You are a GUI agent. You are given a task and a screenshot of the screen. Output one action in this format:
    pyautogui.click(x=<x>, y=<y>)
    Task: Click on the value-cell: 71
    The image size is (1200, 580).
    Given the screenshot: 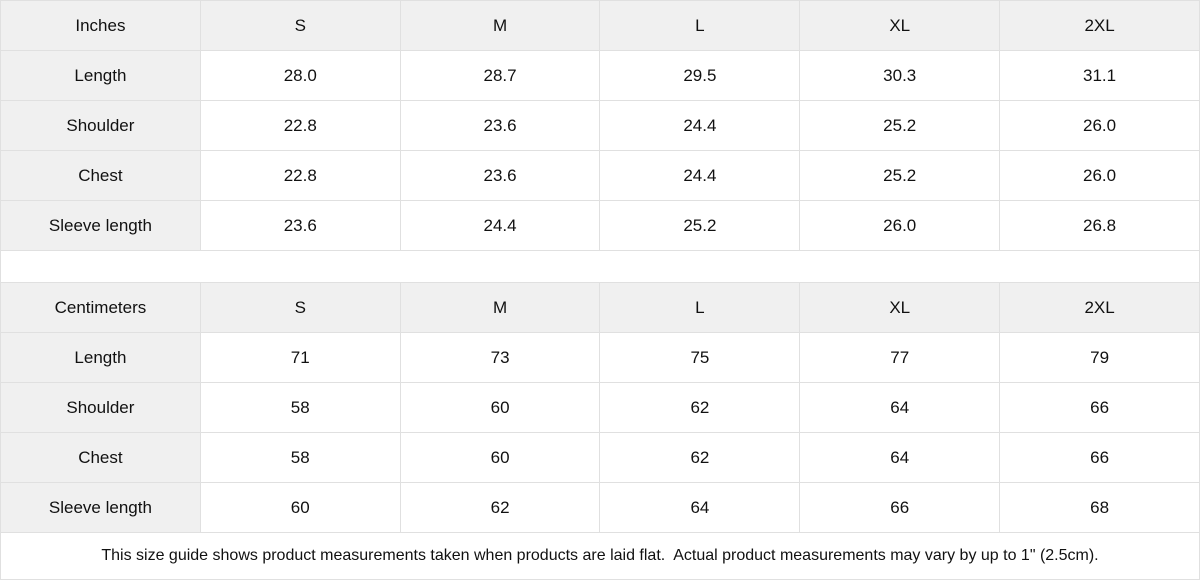 What is the action you would take?
    pyautogui.click(x=300, y=357)
    